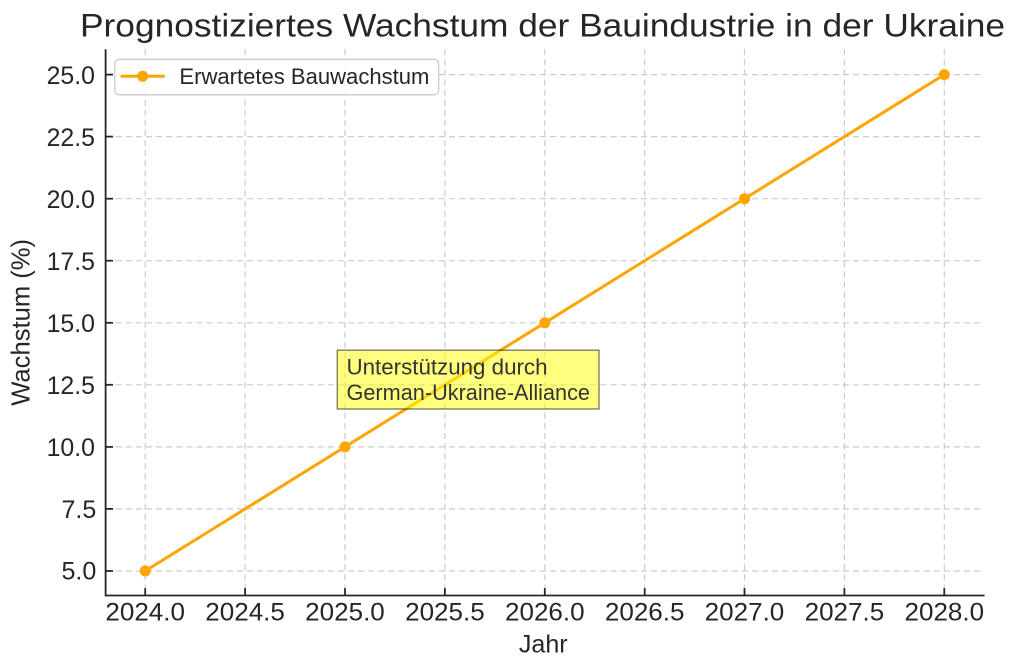 This screenshot has width=1024, height=671. What do you see at coordinates (245, 612) in the screenshot?
I see `svg-text: 2024.5` at bounding box center [245, 612].